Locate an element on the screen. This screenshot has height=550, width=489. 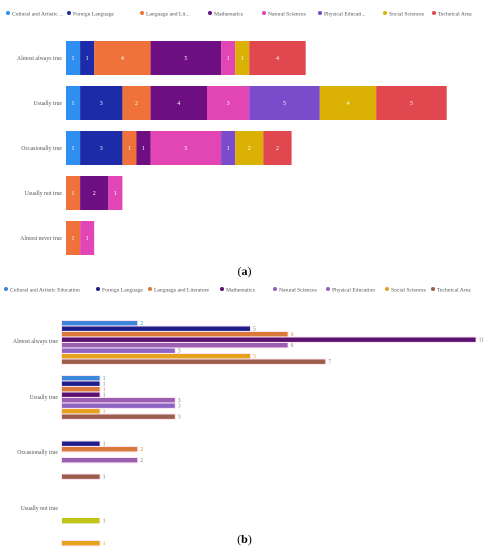
bar-label-b-usually-true-language-and-literature: 1 is located at coordinates (104, 390).